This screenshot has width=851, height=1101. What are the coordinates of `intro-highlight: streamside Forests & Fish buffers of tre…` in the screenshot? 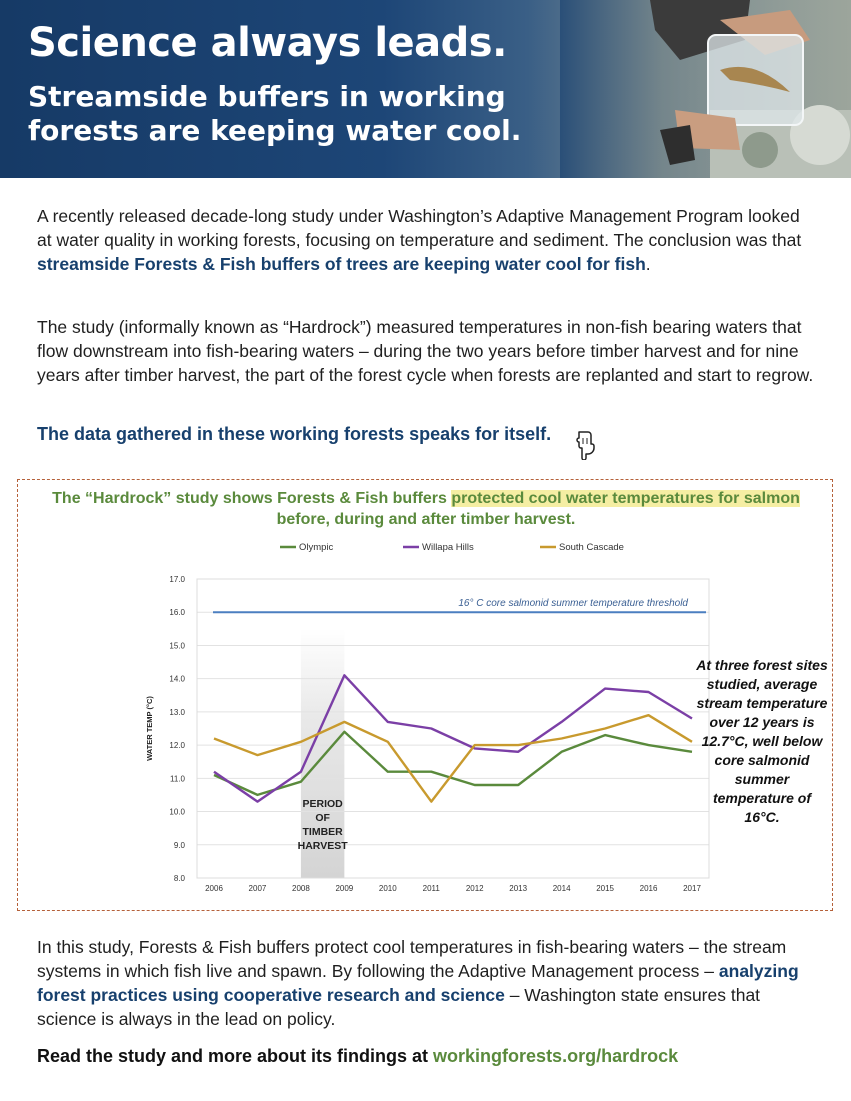 It's located at (341, 264).